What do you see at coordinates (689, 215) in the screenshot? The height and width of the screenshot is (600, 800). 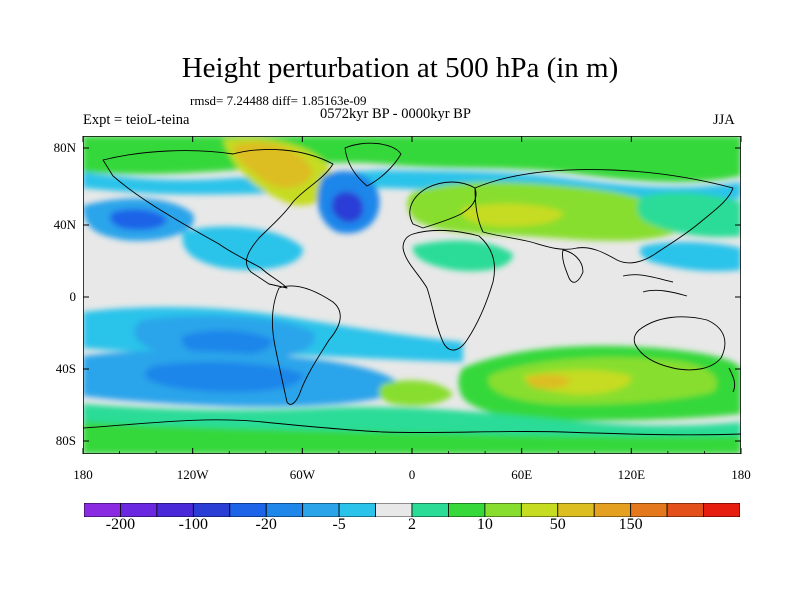 I see `east-asia-positive` at bounding box center [689, 215].